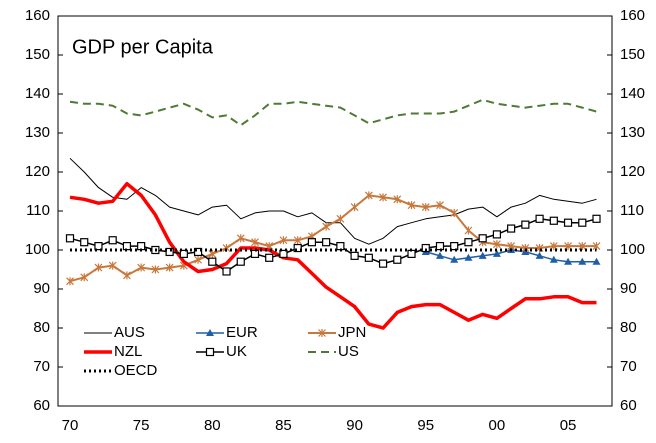 This screenshot has height=443, width=656. What do you see at coordinates (143, 47) in the screenshot?
I see `chart-title: GDP per Capita` at bounding box center [143, 47].